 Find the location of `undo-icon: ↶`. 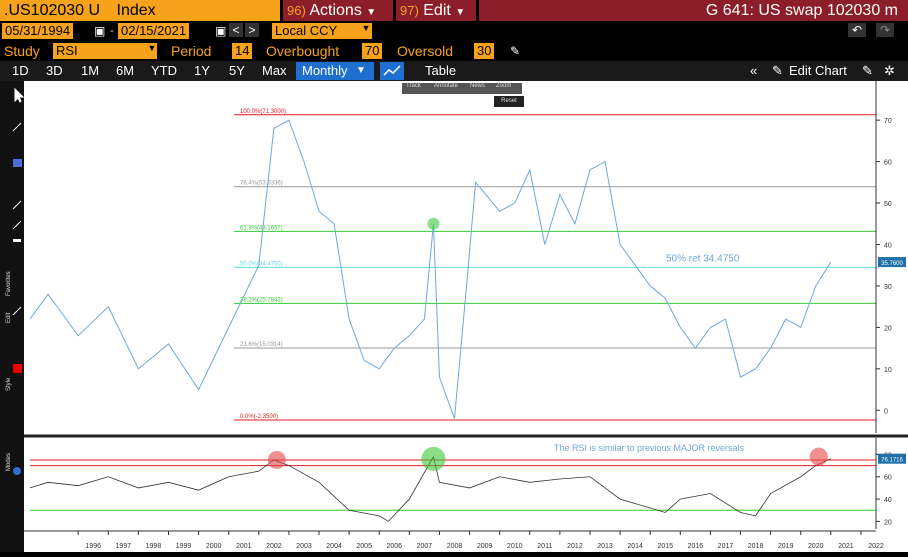

undo-icon: ↶ is located at coordinates (857, 30).